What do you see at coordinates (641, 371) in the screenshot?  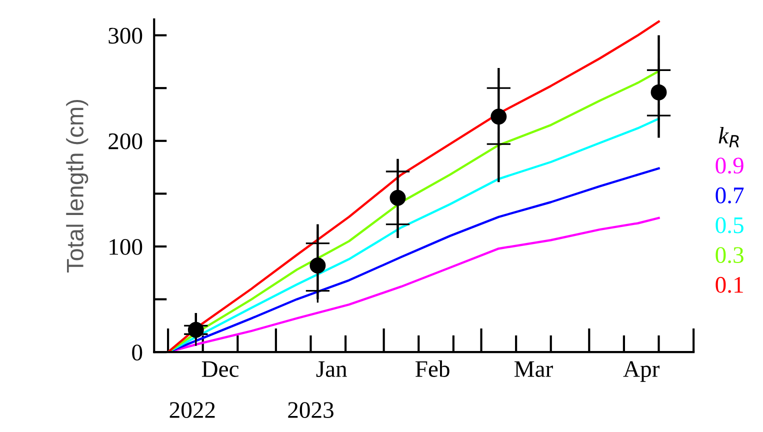 I see `x-tick-label: Apr` at bounding box center [641, 371].